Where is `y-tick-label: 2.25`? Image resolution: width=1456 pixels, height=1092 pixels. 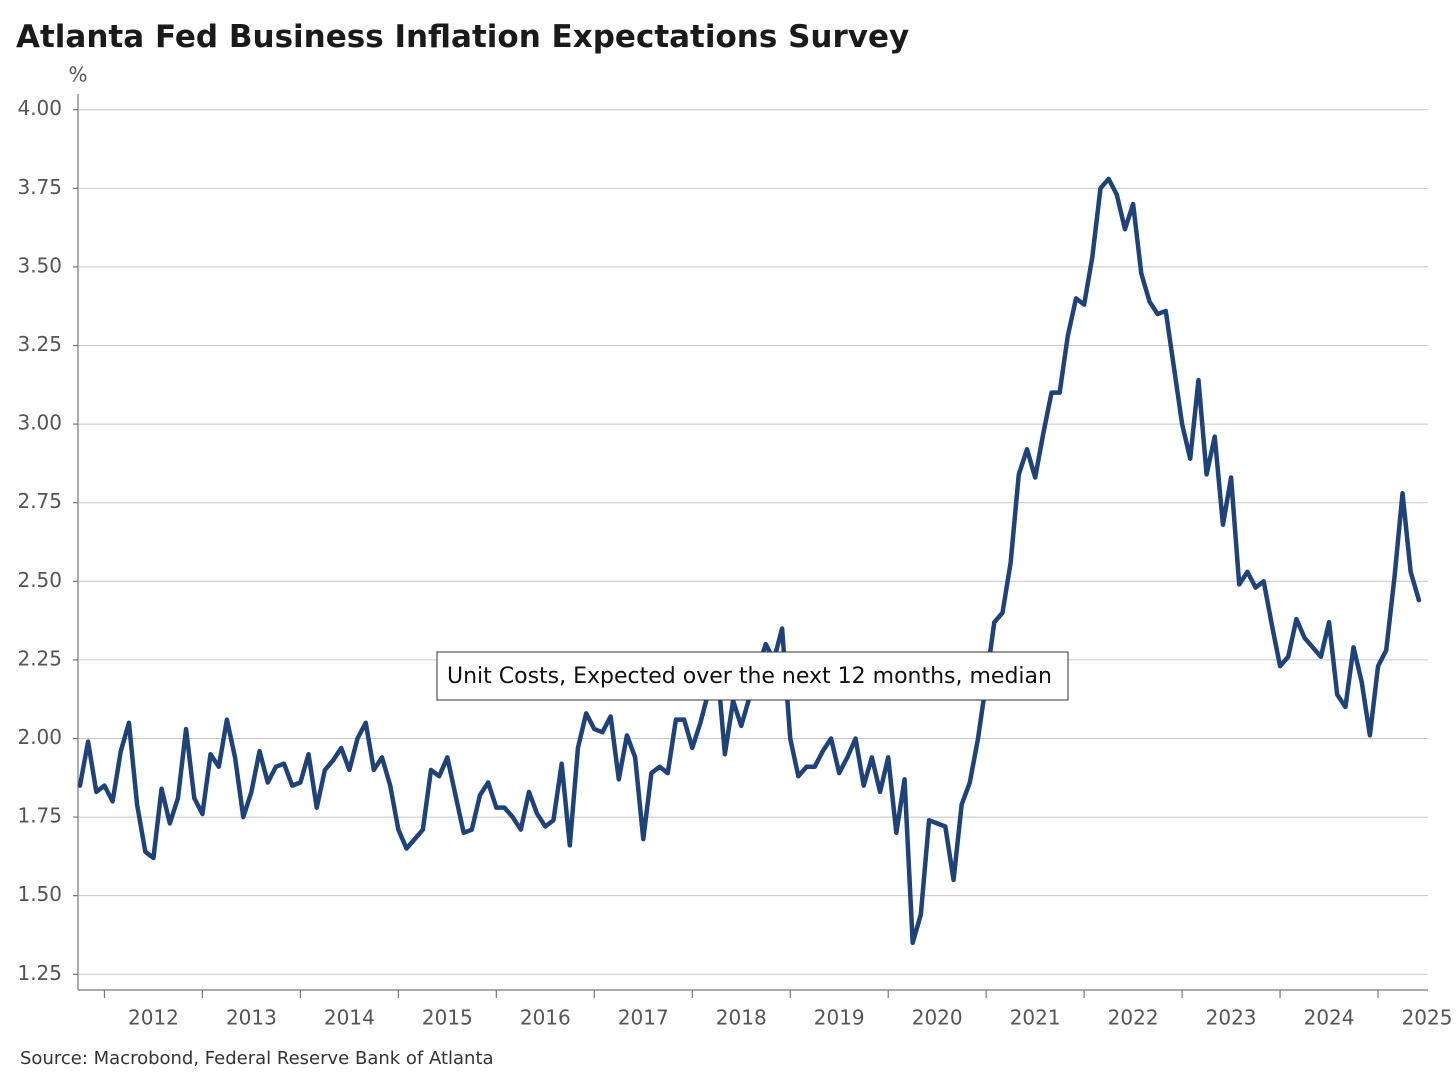 y-tick-label: 2.25 is located at coordinates (39, 658).